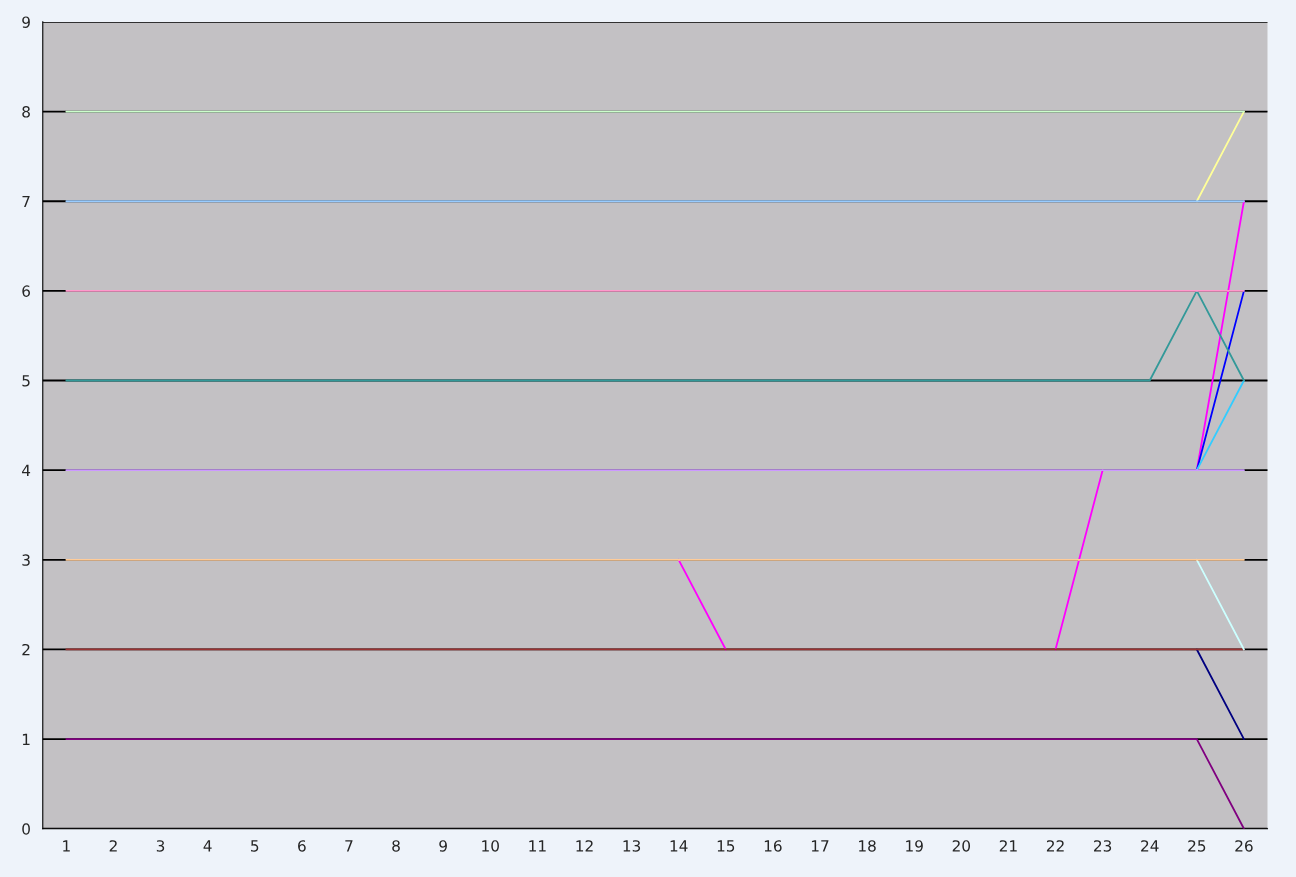  What do you see at coordinates (584, 846) in the screenshot?
I see `x-tick-label: 12` at bounding box center [584, 846].